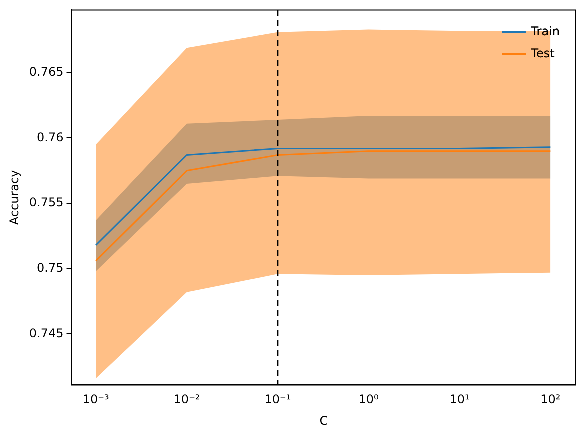 This screenshot has width=584, height=437. What do you see at coordinates (50, 268) in the screenshot?
I see `y-tick-label: 0.75` at bounding box center [50, 268].